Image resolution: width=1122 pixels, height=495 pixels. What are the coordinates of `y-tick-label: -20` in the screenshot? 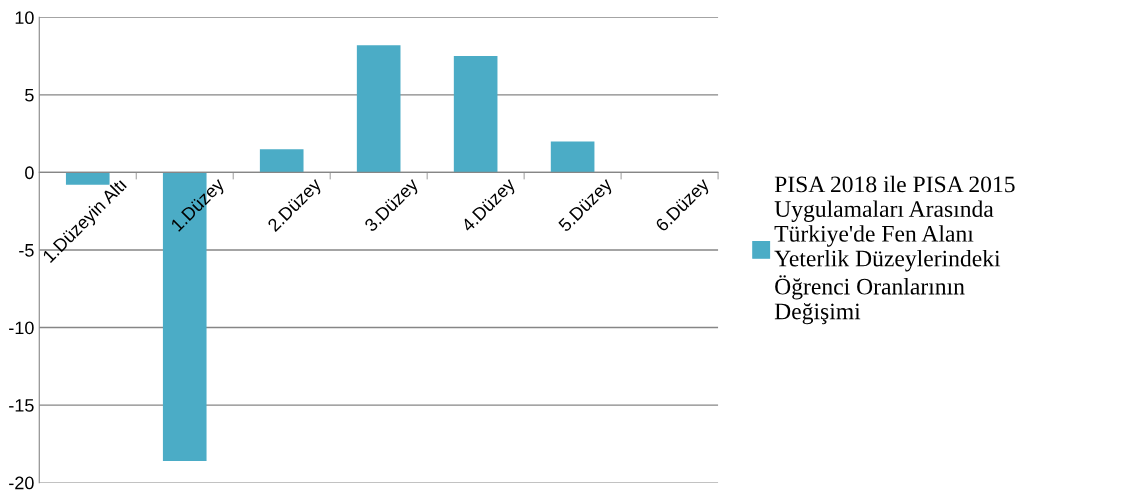 It's located at (21, 483).